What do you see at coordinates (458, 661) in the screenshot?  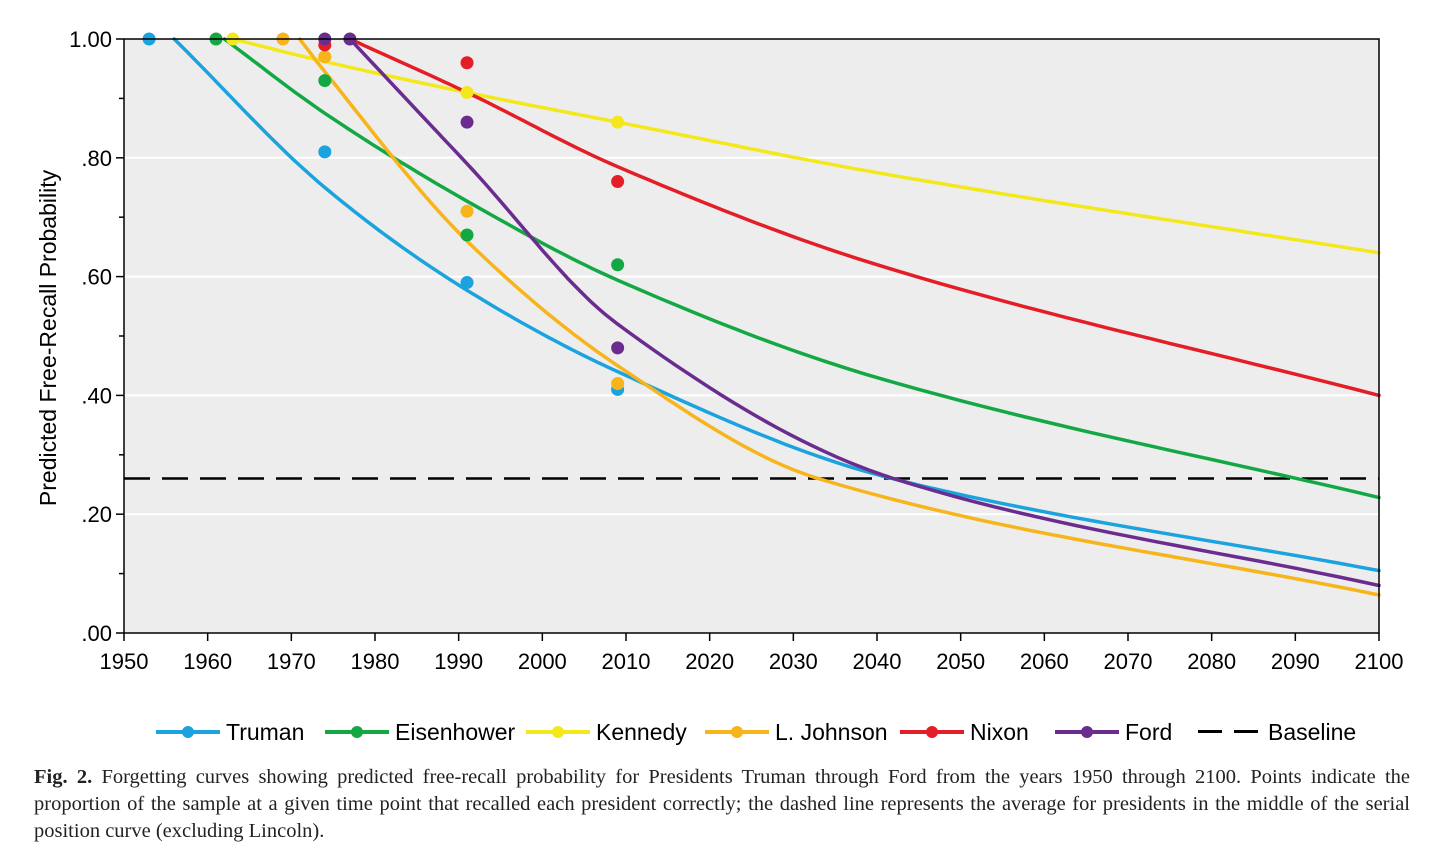 I see `x-tick-label: 1990` at bounding box center [458, 661].